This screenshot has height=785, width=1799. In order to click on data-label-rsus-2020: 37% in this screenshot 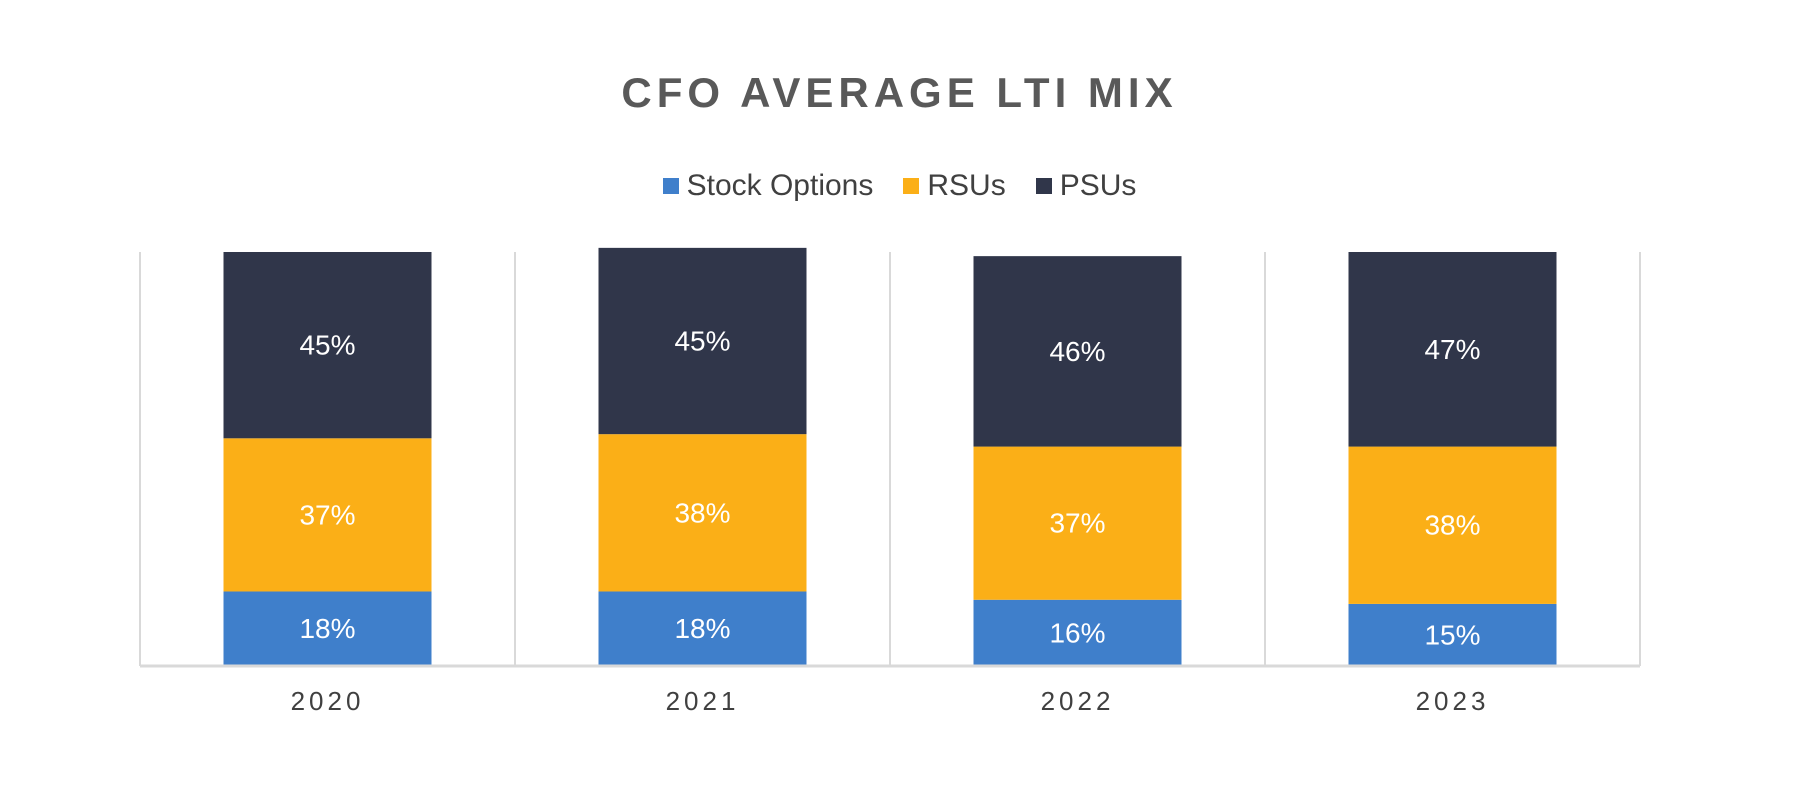, I will do `click(327, 514)`.